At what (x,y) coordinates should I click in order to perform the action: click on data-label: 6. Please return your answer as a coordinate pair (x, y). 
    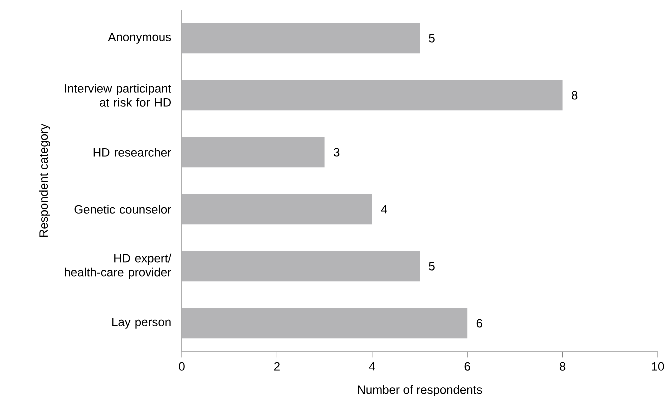
    Looking at the image, I should click on (479, 323).